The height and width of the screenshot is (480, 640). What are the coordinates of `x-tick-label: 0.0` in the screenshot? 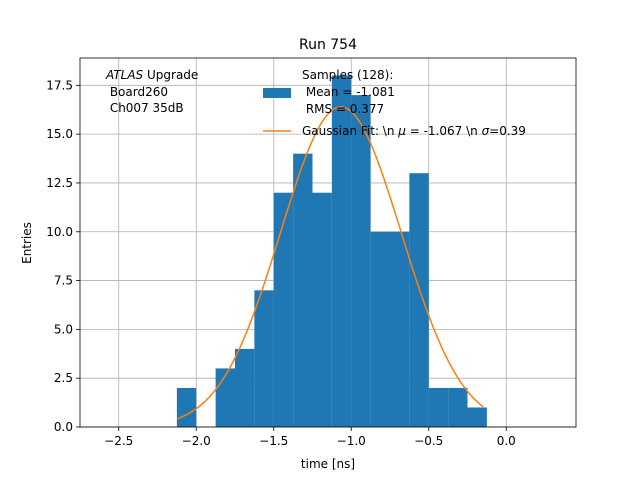 It's located at (506, 441).